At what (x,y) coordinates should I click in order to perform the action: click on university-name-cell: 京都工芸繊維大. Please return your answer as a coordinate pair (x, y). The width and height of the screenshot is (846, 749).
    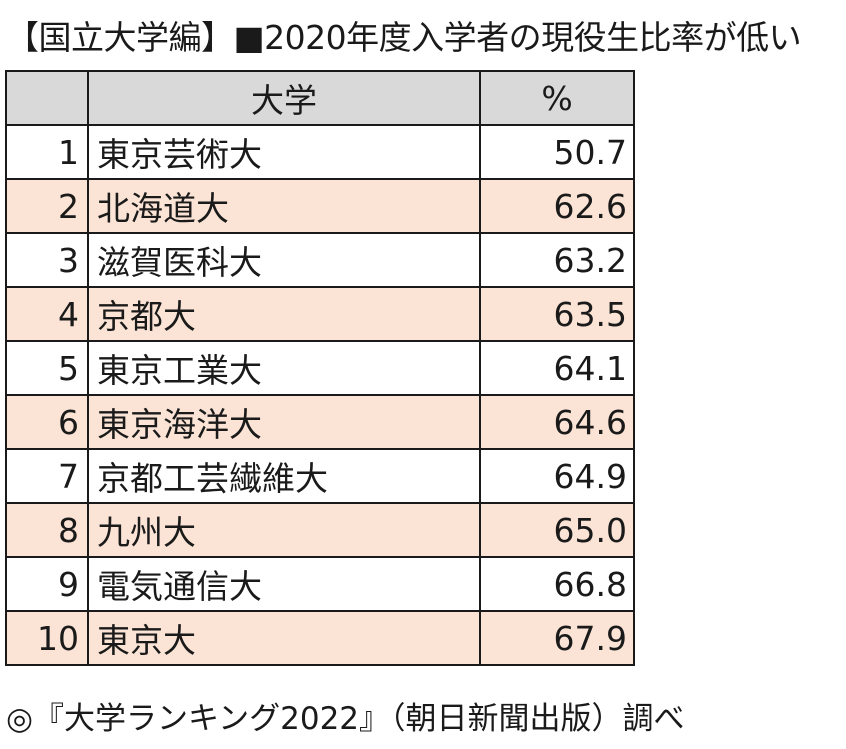
    Looking at the image, I should click on (284, 476).